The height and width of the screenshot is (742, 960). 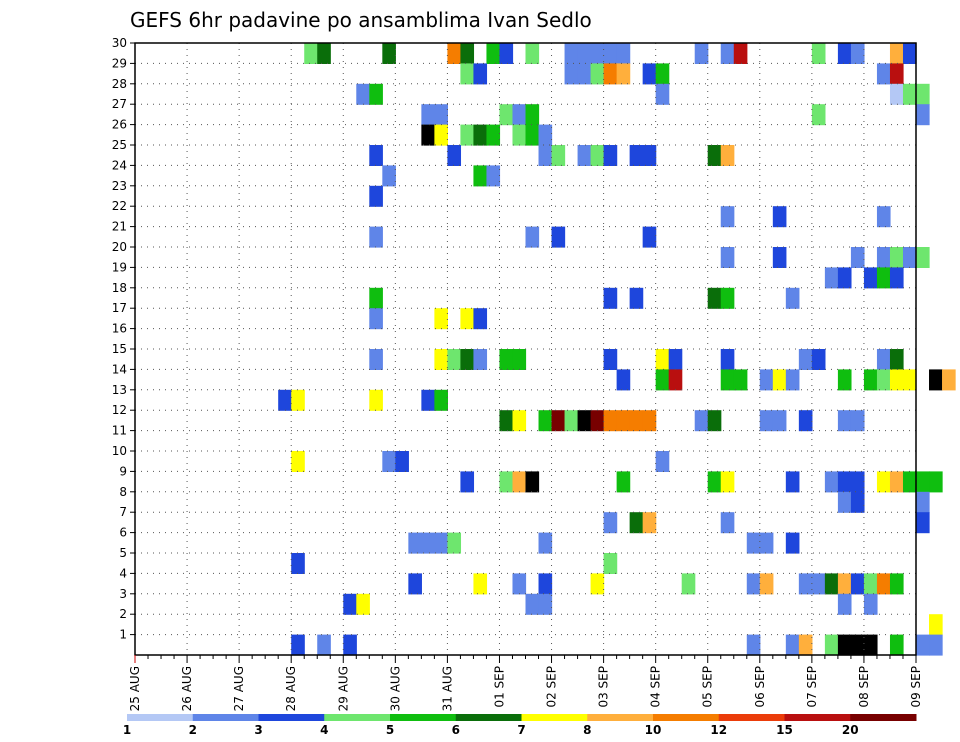 I want to click on legend-label: 6, so click(x=456, y=730).